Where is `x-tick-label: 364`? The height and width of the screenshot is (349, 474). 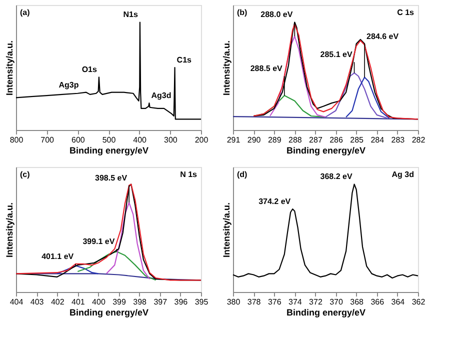
x-tick-label: 364 is located at coordinates (398, 302).